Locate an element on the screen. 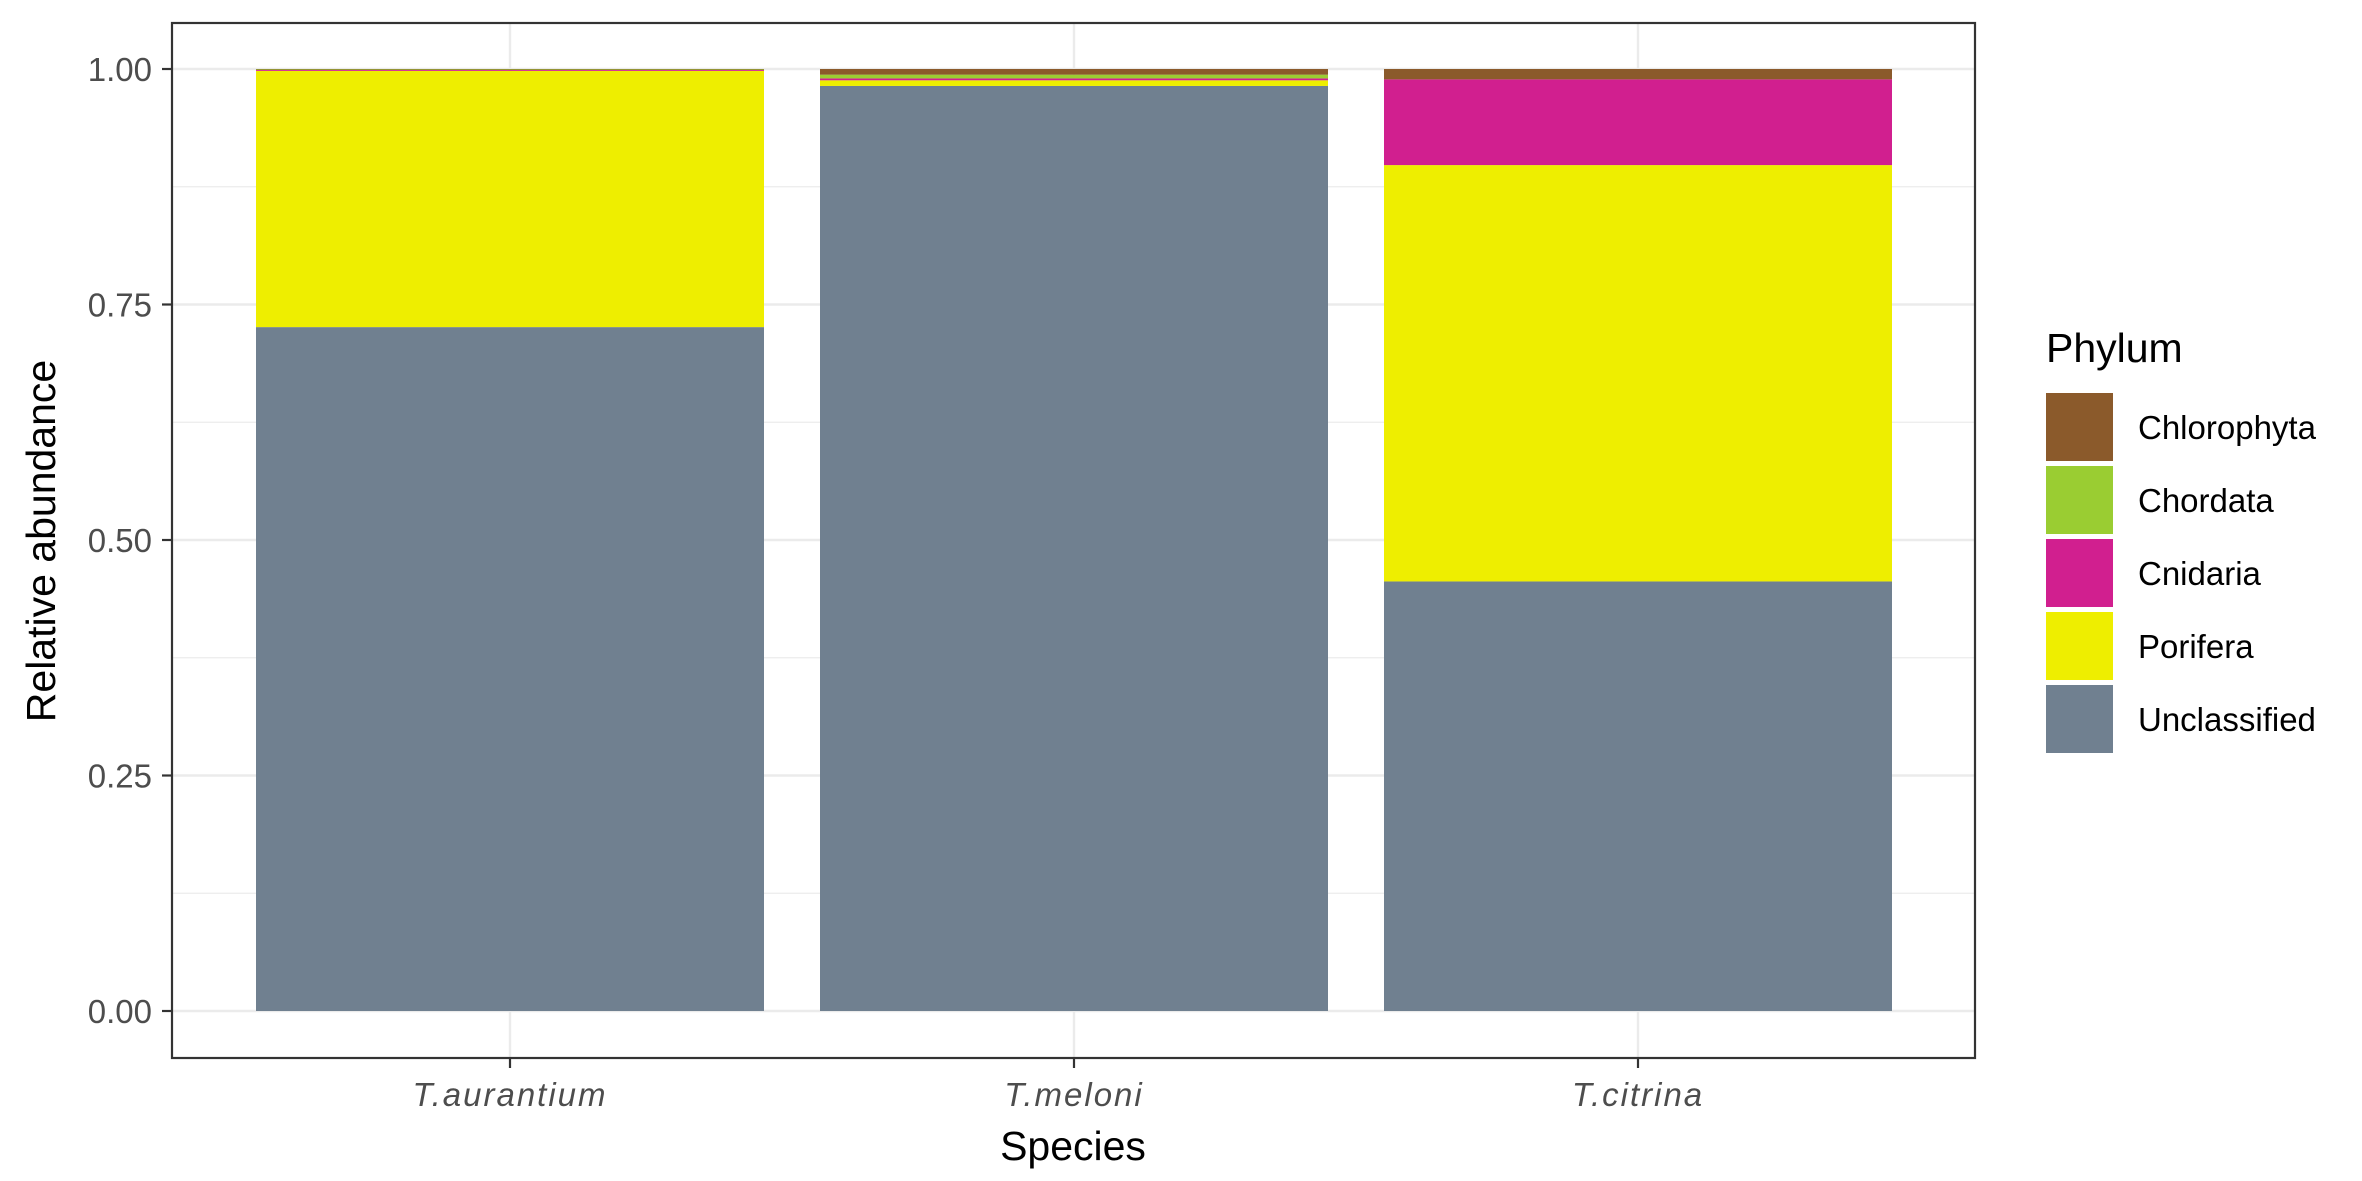 This screenshot has width=2362, height=1181. x-tick-label: T.citrina is located at coordinates (1638, 1094).